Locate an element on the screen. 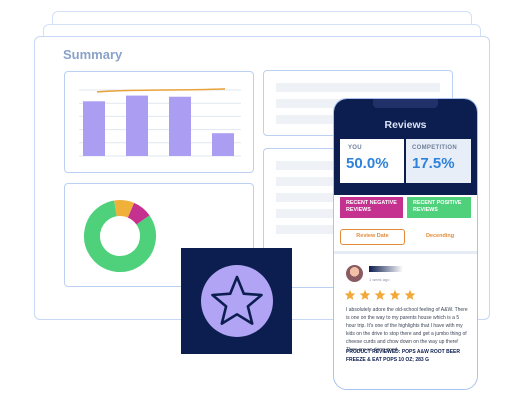  review-stars is located at coordinates (394, 296).